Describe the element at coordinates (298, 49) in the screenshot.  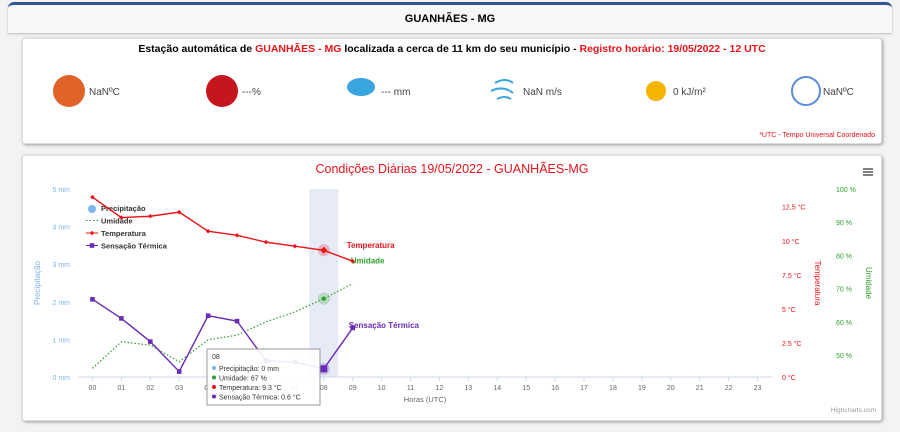
I see `text: GUANHÃES - MG` at that location.